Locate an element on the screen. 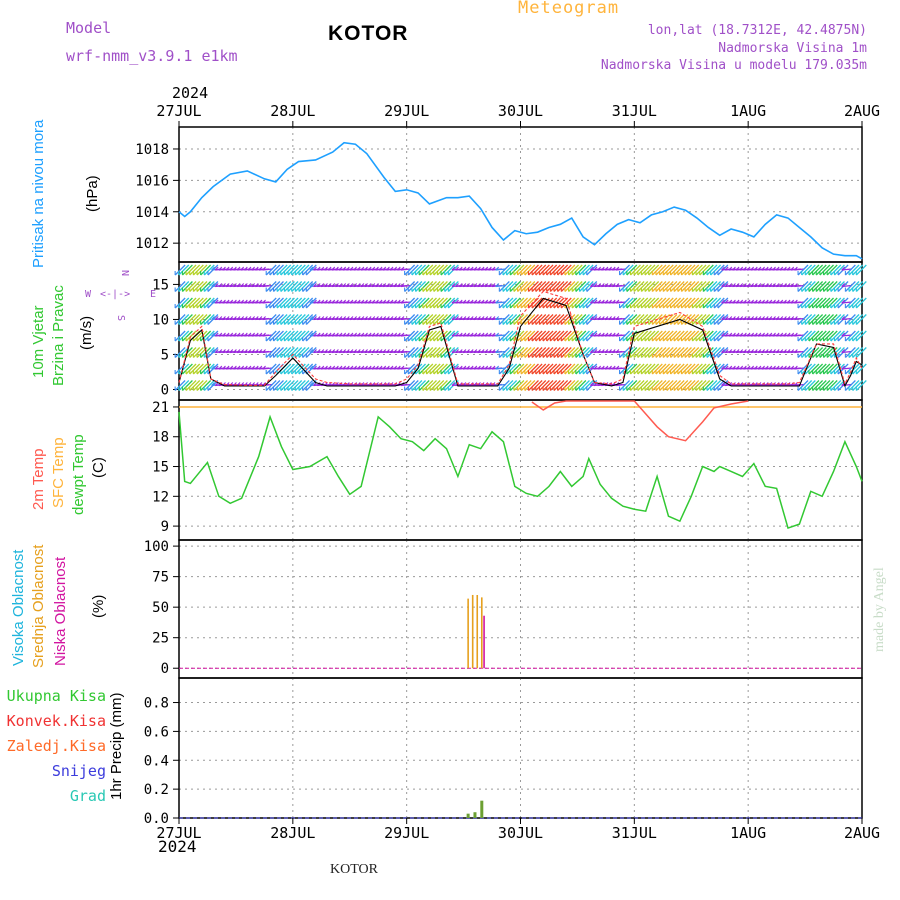  wind-barbs is located at coordinates (520, 327).